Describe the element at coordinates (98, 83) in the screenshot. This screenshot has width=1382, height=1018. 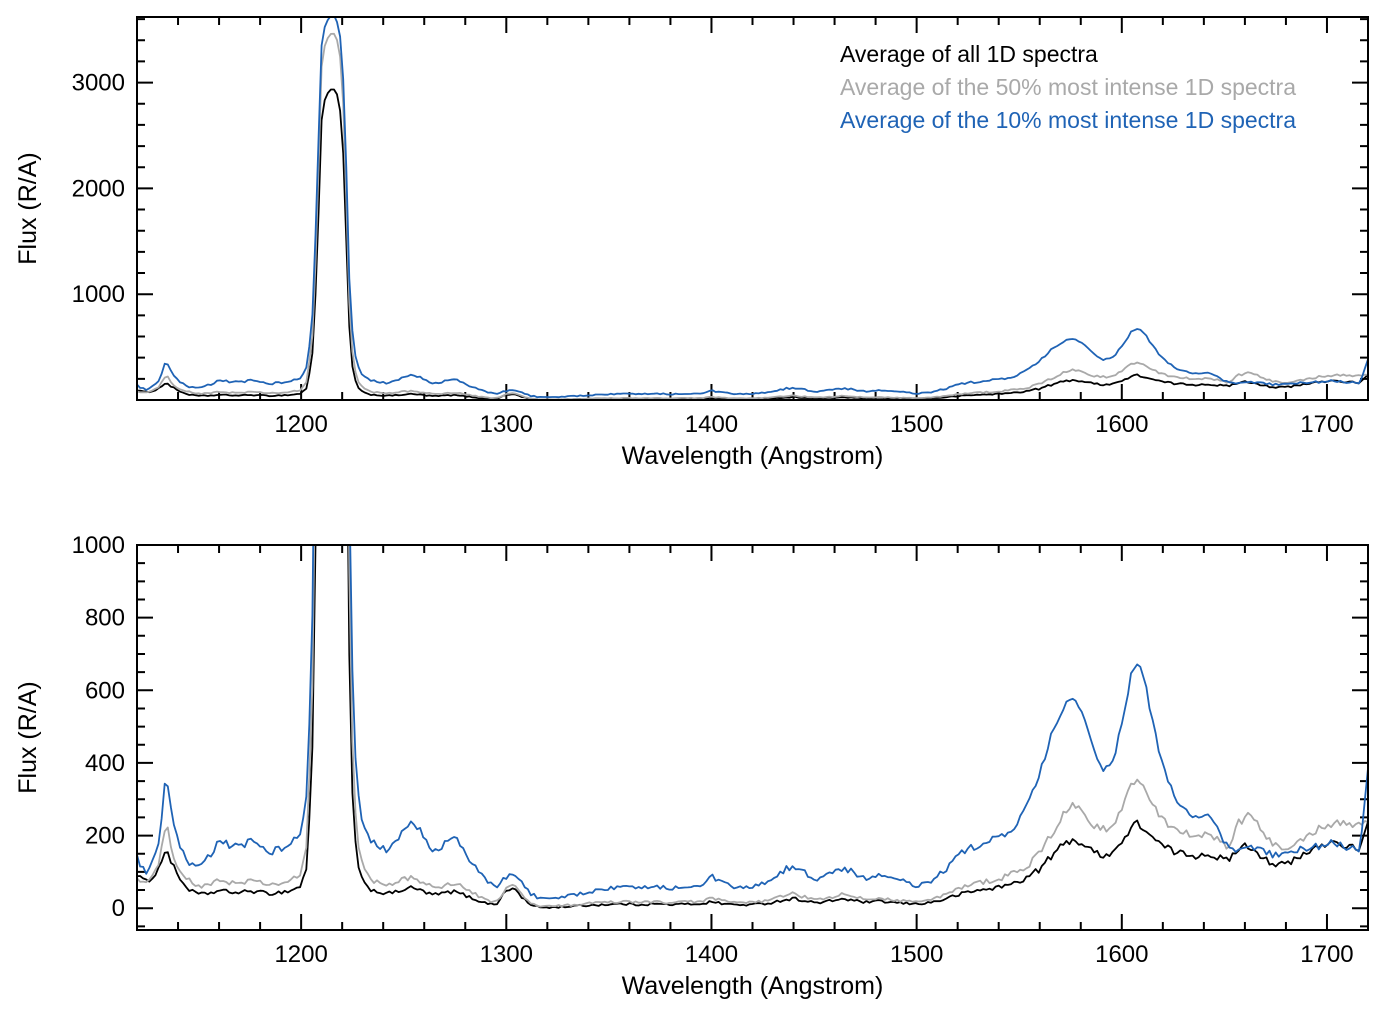
I see `y-tick-label: 3000` at that location.